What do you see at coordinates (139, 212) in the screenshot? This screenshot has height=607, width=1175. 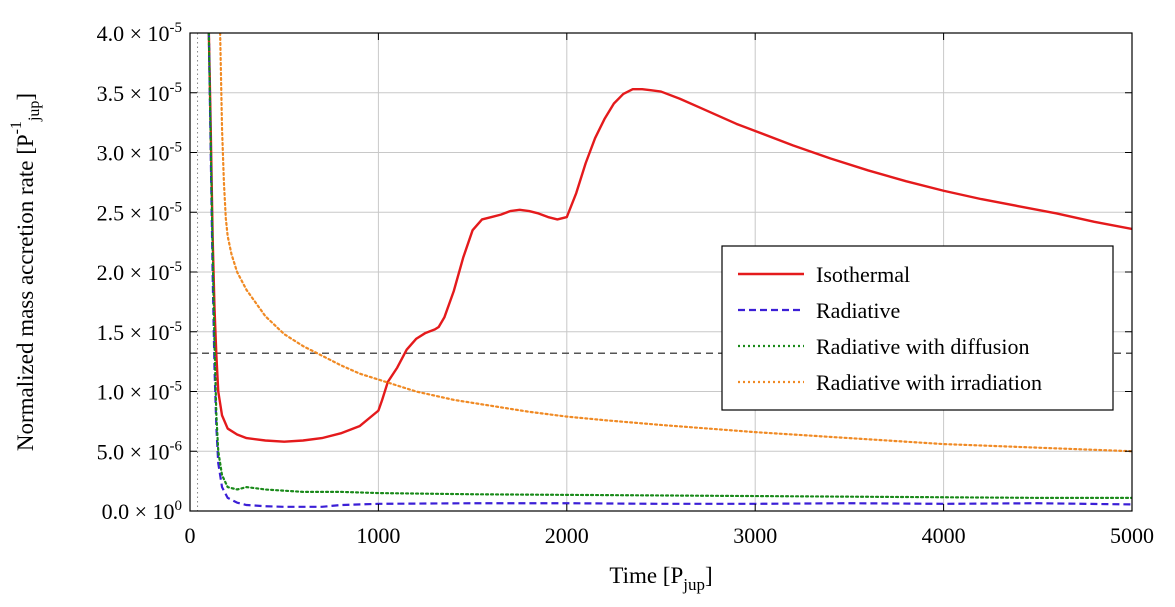 I see `y-tick-label: 2.5 × 10⁻⁵` at bounding box center [139, 212].